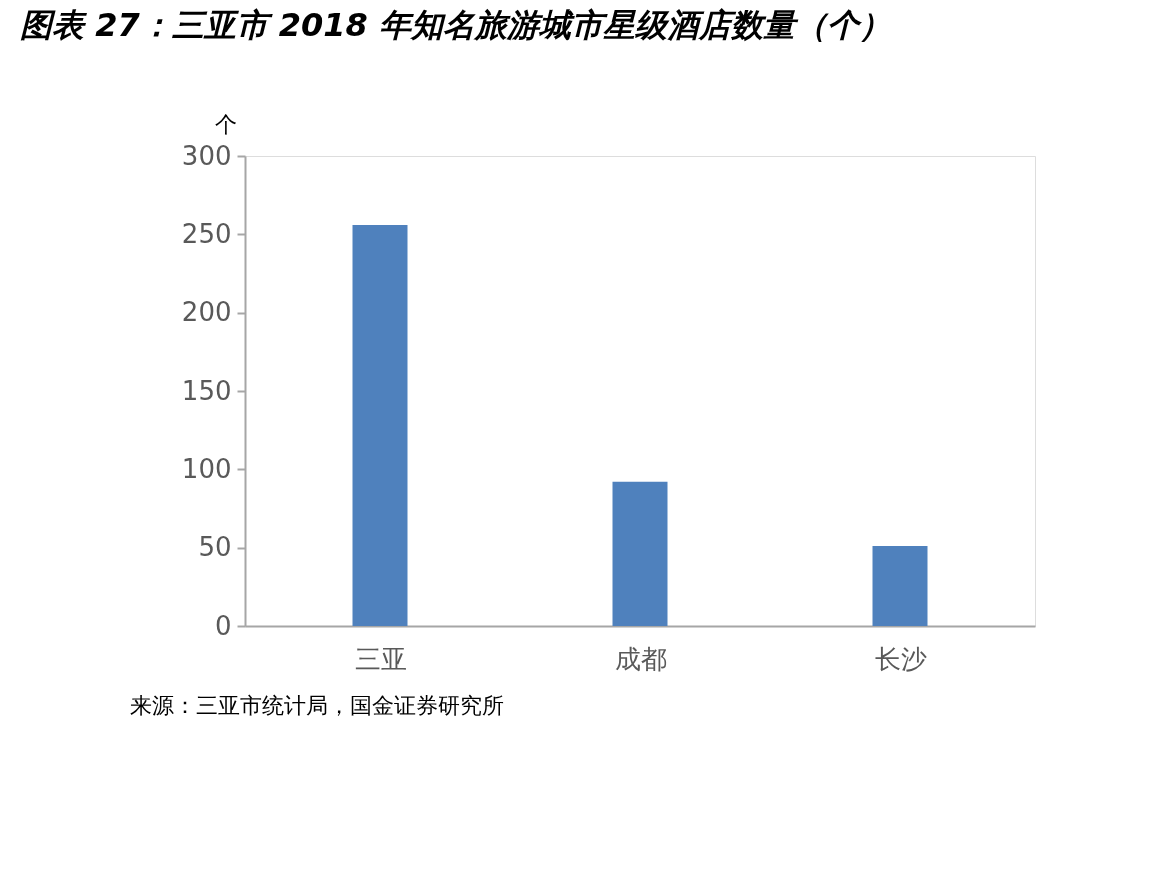 The width and height of the screenshot is (1167, 882). I want to click on source-note: 来源：三亚市统计局，国金证券研究所, so click(317, 705).